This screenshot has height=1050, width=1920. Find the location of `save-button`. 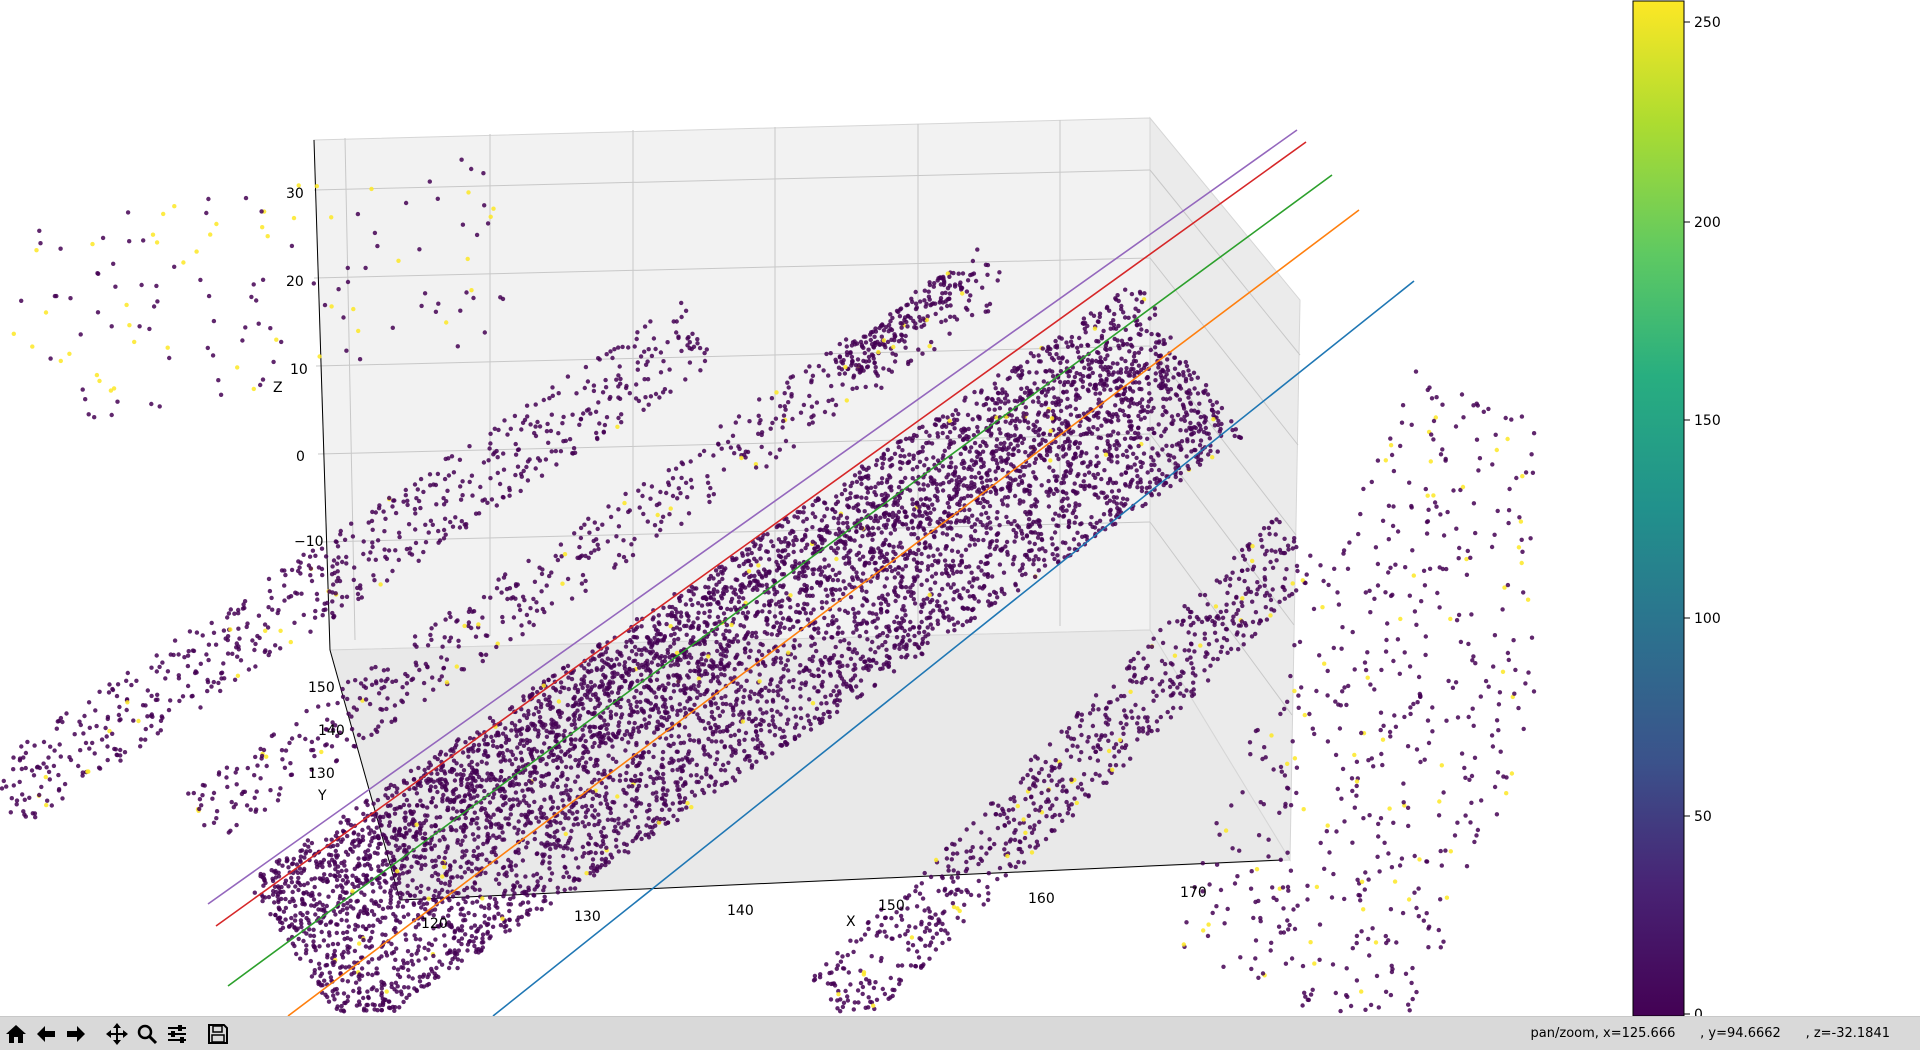

save-button is located at coordinates (218, 1034).